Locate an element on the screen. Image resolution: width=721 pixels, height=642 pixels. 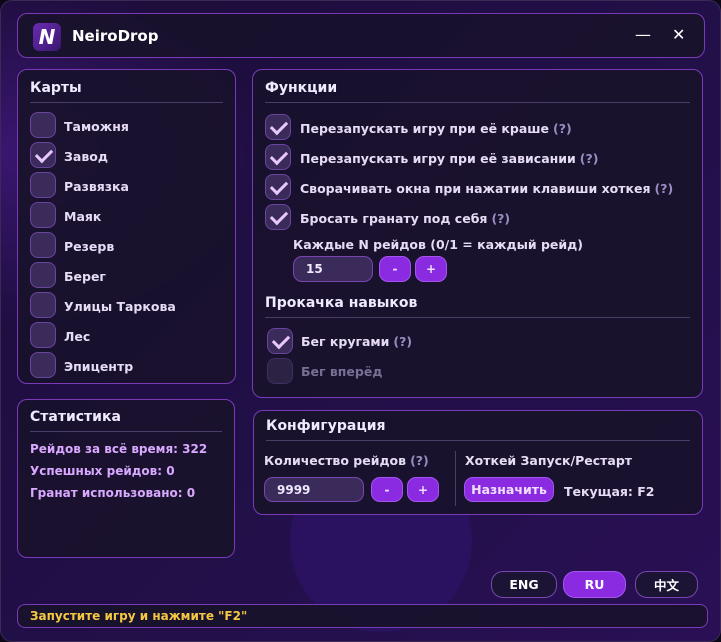
map-label: Резерв is located at coordinates (89, 246).